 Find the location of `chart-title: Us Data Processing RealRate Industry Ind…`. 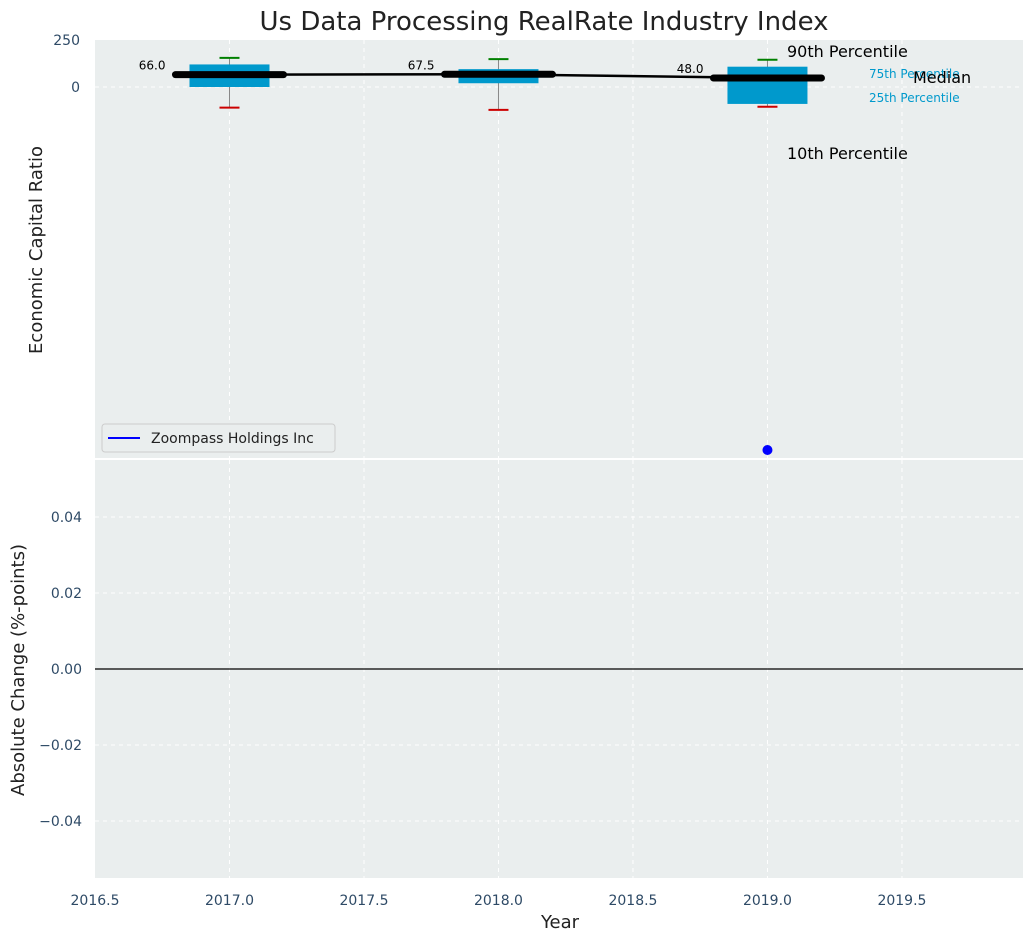

chart-title: Us Data Processing RealRate Industry Ind… is located at coordinates (543, 22).